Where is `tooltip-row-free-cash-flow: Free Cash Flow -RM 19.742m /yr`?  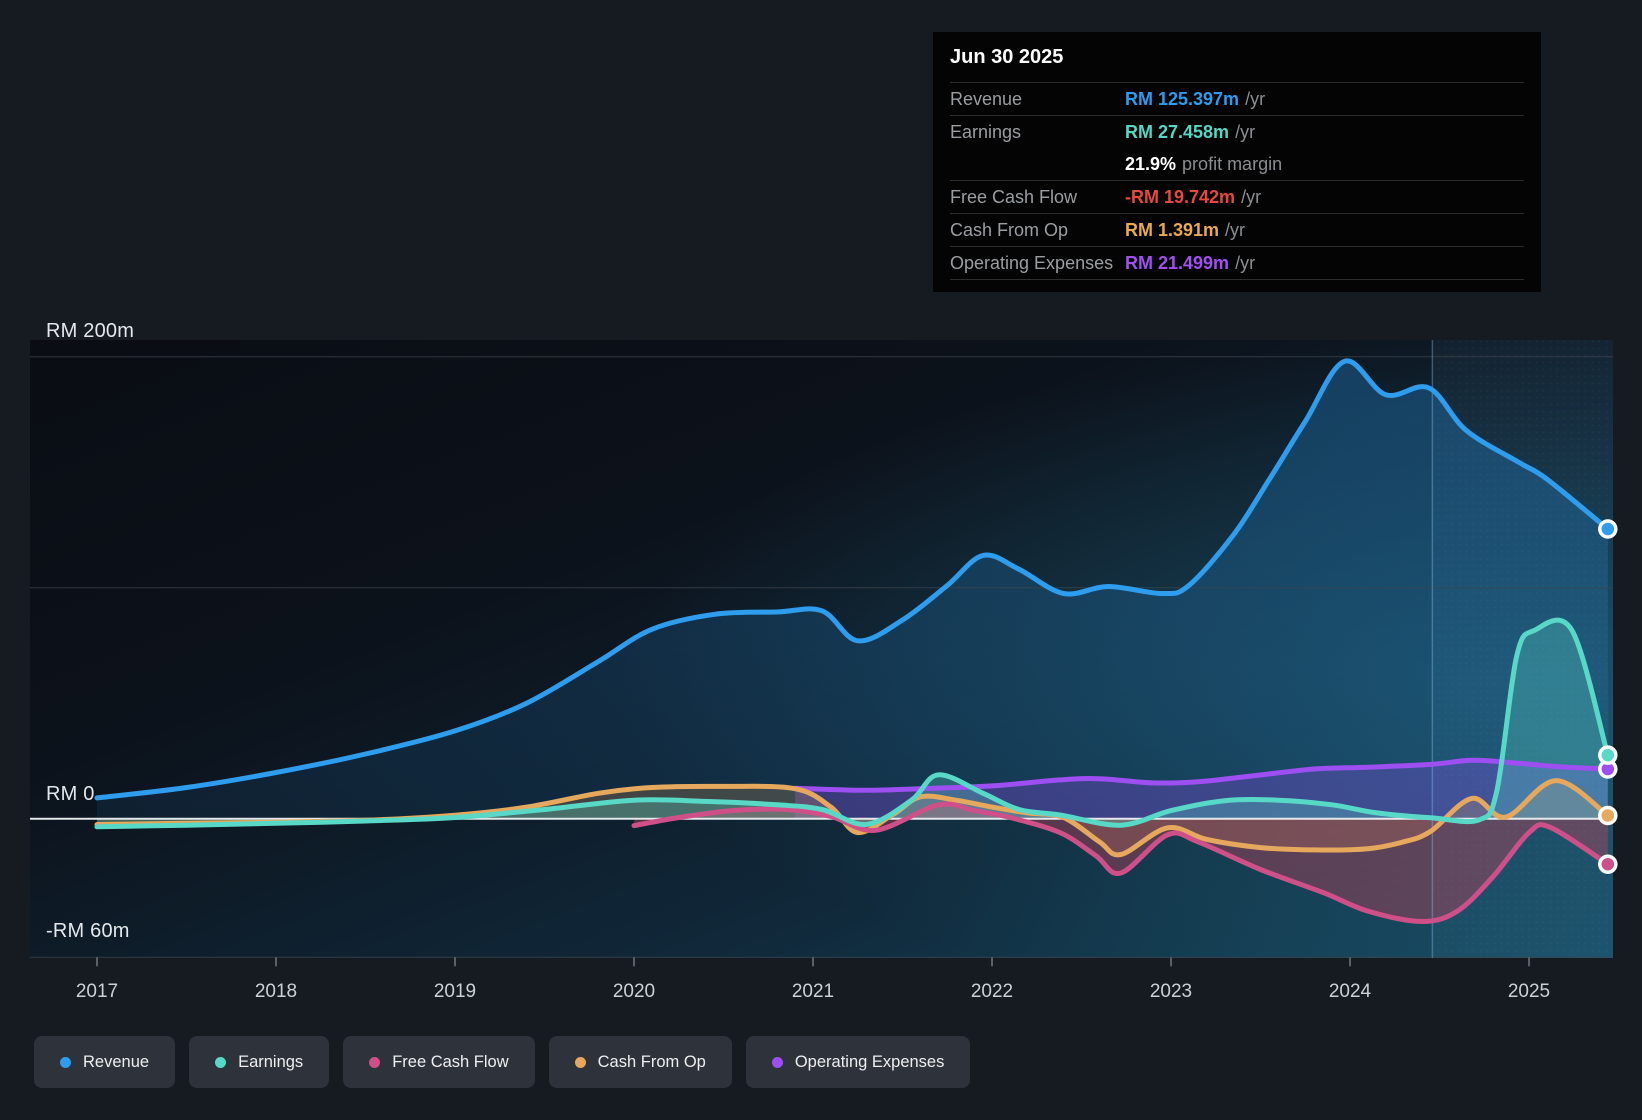
tooltip-row-free-cash-flow: Free Cash Flow -RM 19.742m /yr is located at coordinates (1237, 197).